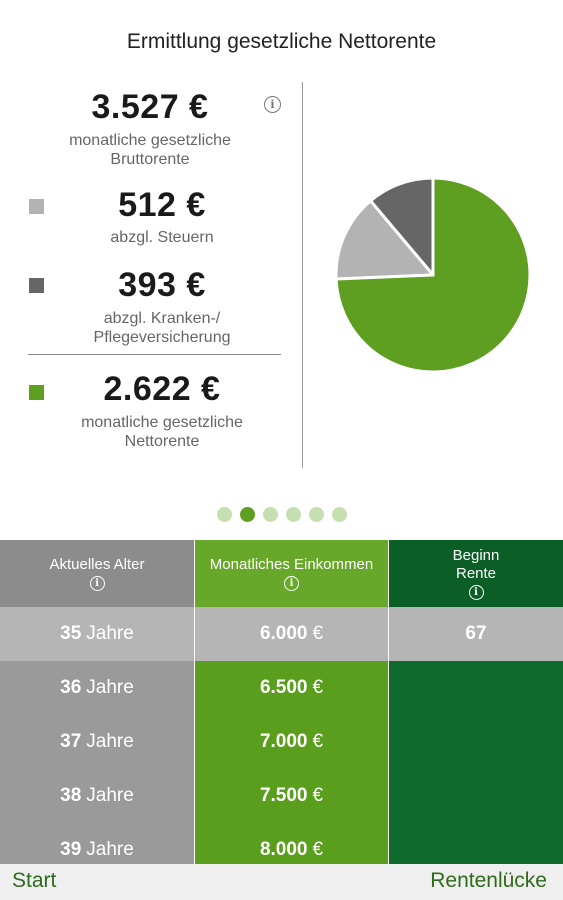 Image resolution: width=563 pixels, height=900 pixels. I want to click on table-row: 8.000 €, so click(291, 850).